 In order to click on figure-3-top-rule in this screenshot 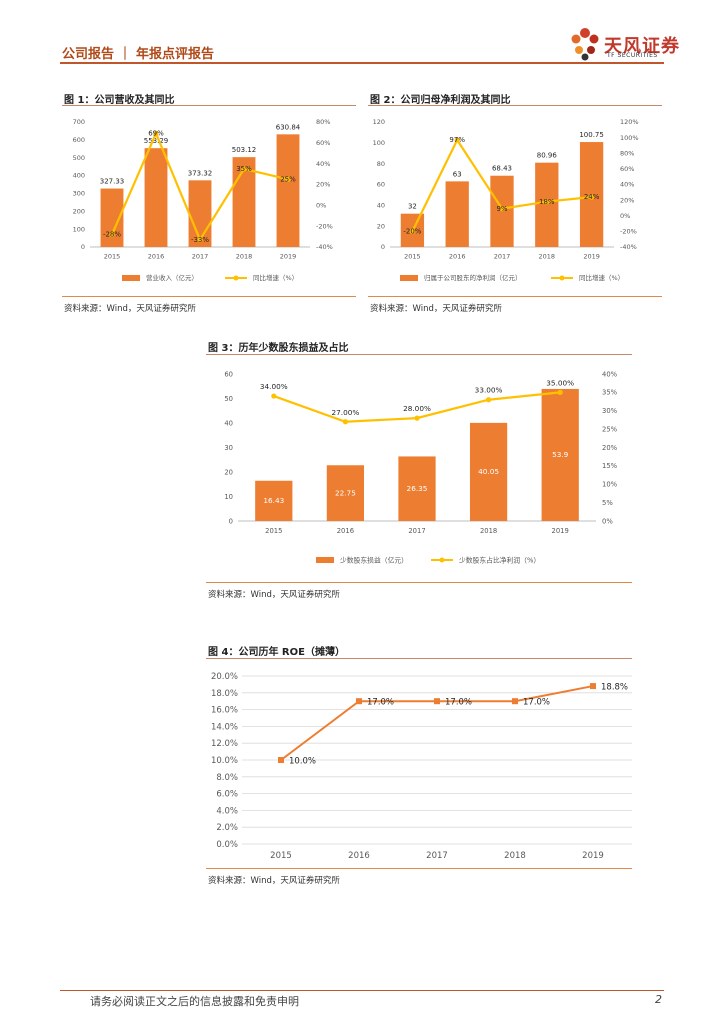, I will do `click(419, 354)`.